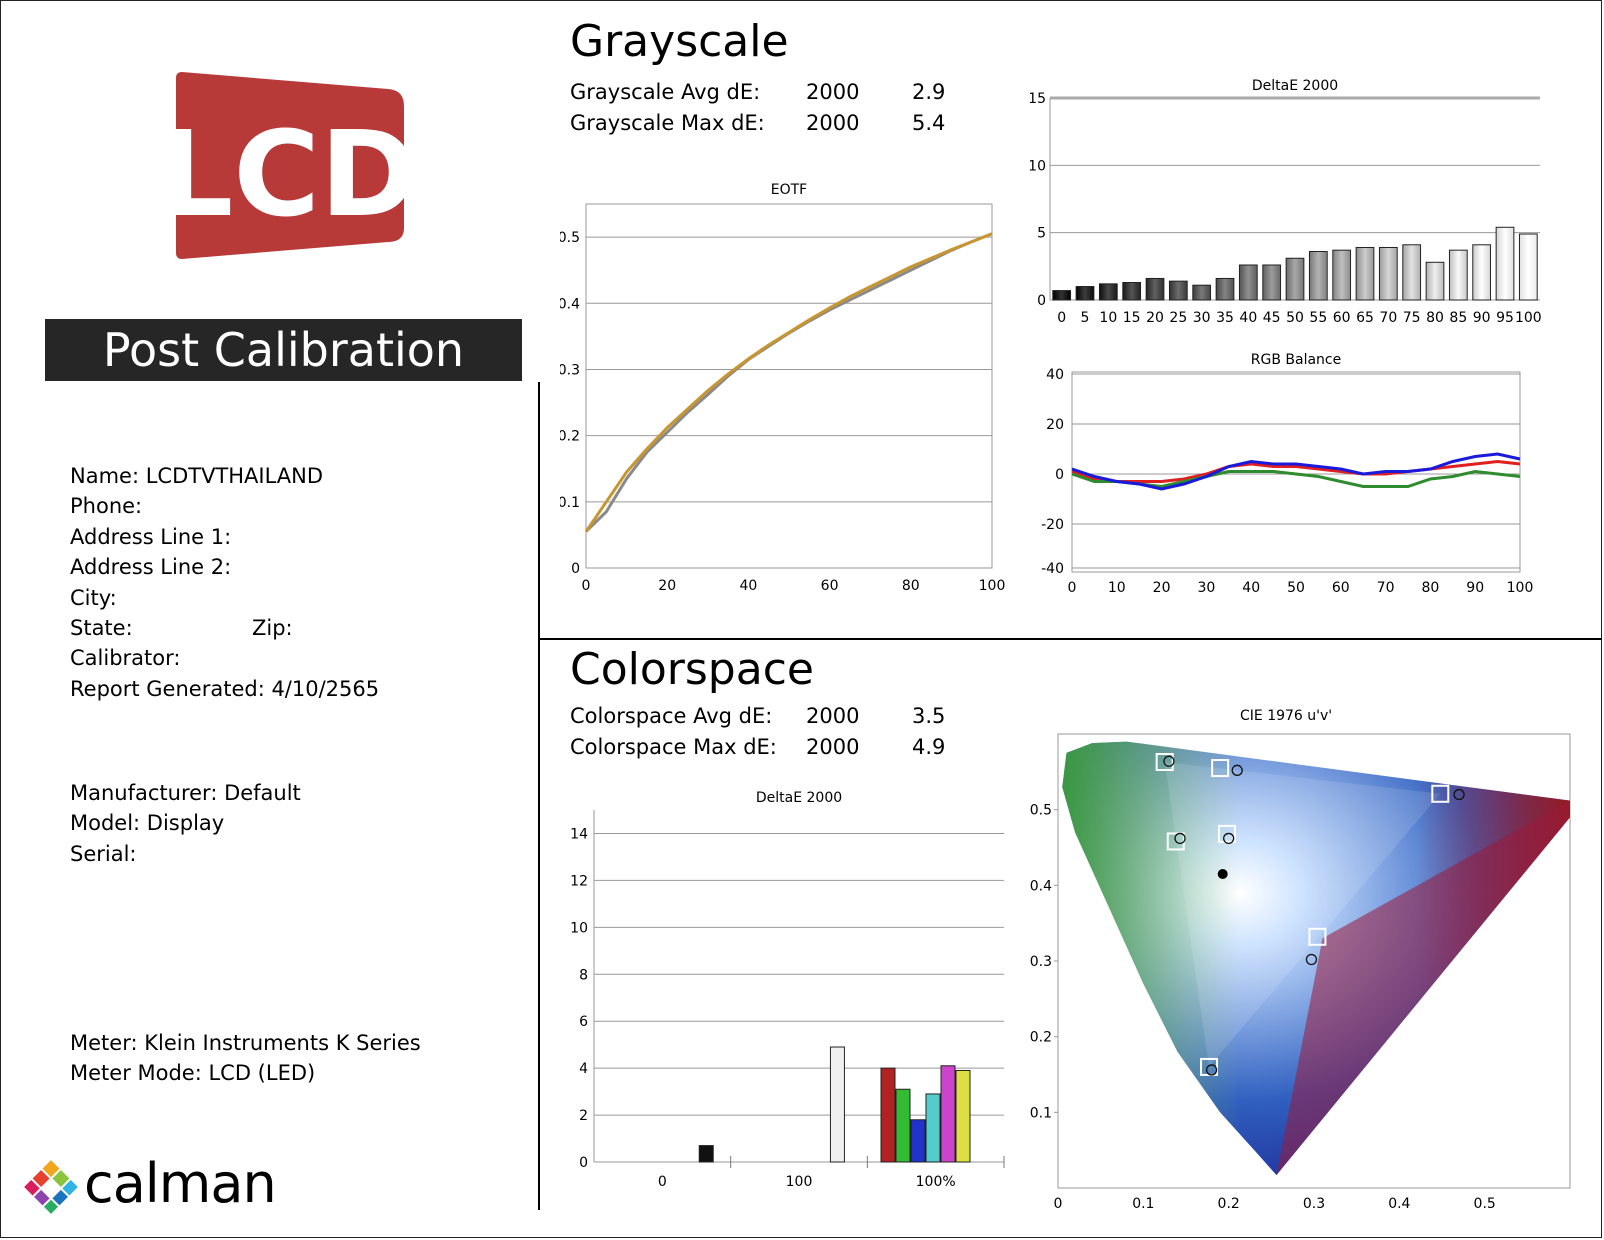 Image resolution: width=1604 pixels, height=1240 pixels. Describe the element at coordinates (125, 658) in the screenshot. I see `calibrator-field: Calibrator:` at that location.